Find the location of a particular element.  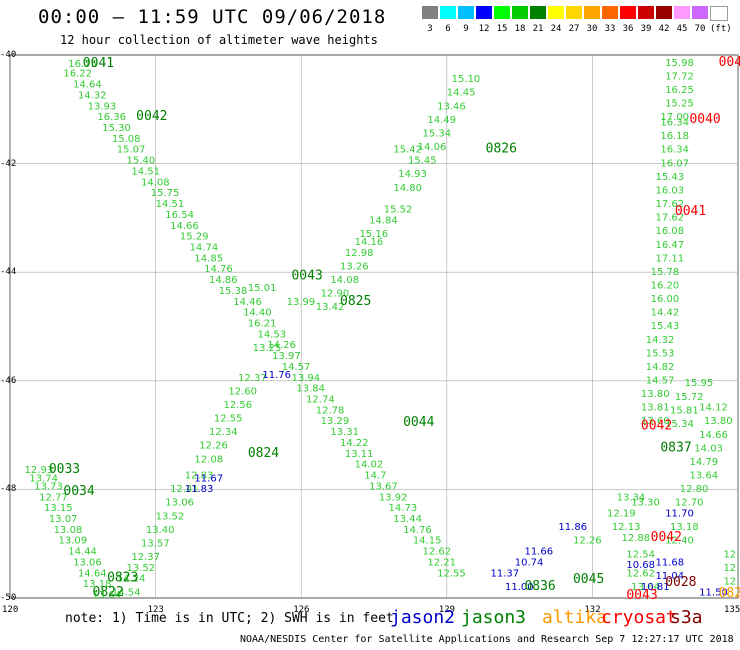

swh-value-label: 16.25 is located at coordinates (679, 90).